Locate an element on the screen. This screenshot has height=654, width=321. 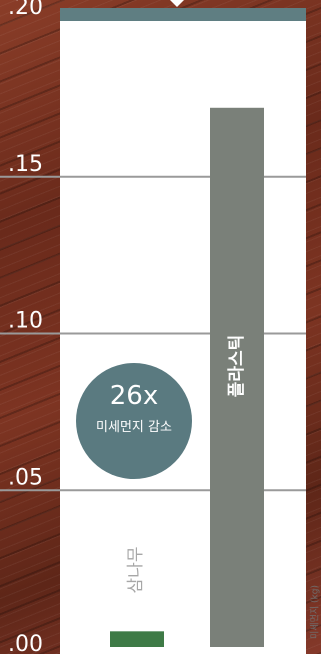
y-tick-label: .15 is located at coordinates (25, 164).